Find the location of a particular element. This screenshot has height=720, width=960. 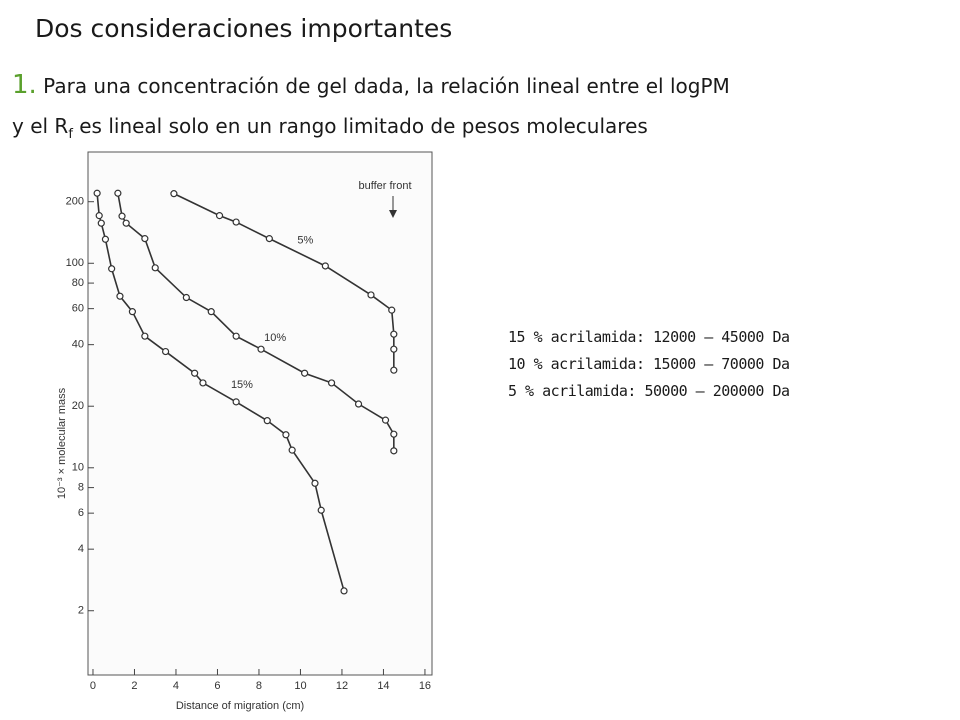

x-axis-label: Distance of migration (cm) is located at coordinates (240, 706).